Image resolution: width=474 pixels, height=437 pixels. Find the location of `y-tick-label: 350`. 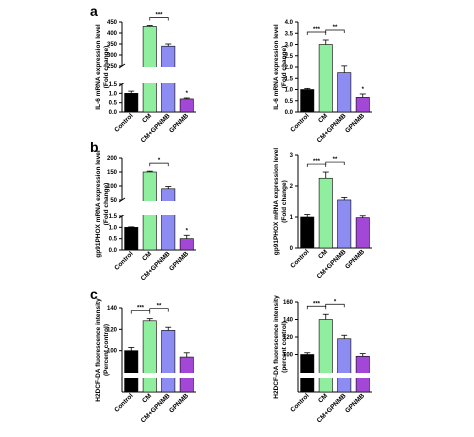

y-tick-label: 350 is located at coordinates (112, 45).